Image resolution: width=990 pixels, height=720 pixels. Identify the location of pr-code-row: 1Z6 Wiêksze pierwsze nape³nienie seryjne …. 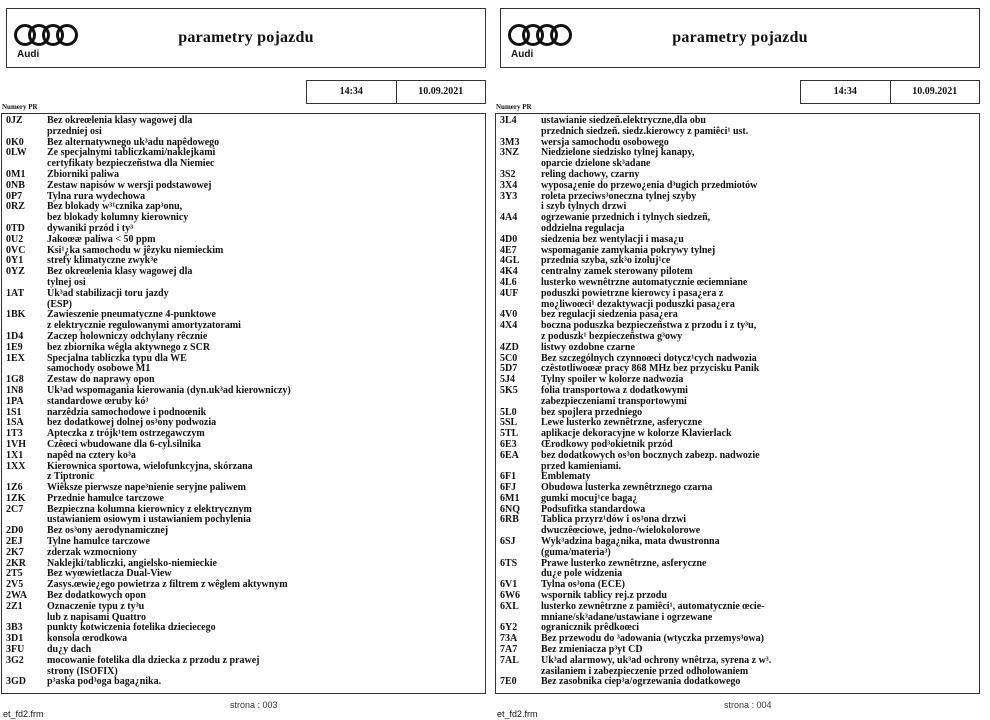
(243, 488).